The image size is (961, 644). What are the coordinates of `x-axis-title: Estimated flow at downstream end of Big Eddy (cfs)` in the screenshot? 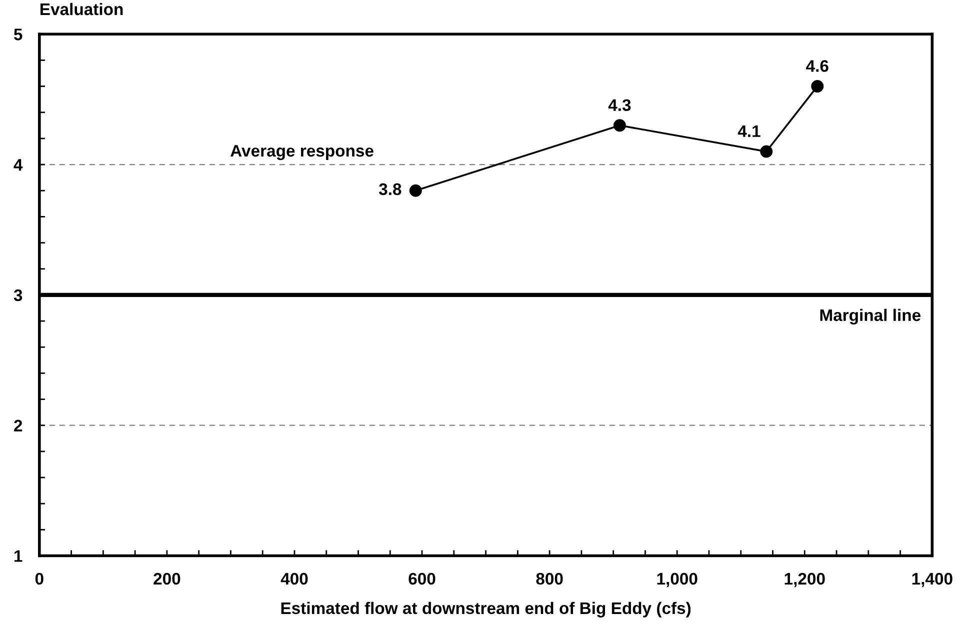 It's located at (486, 610).